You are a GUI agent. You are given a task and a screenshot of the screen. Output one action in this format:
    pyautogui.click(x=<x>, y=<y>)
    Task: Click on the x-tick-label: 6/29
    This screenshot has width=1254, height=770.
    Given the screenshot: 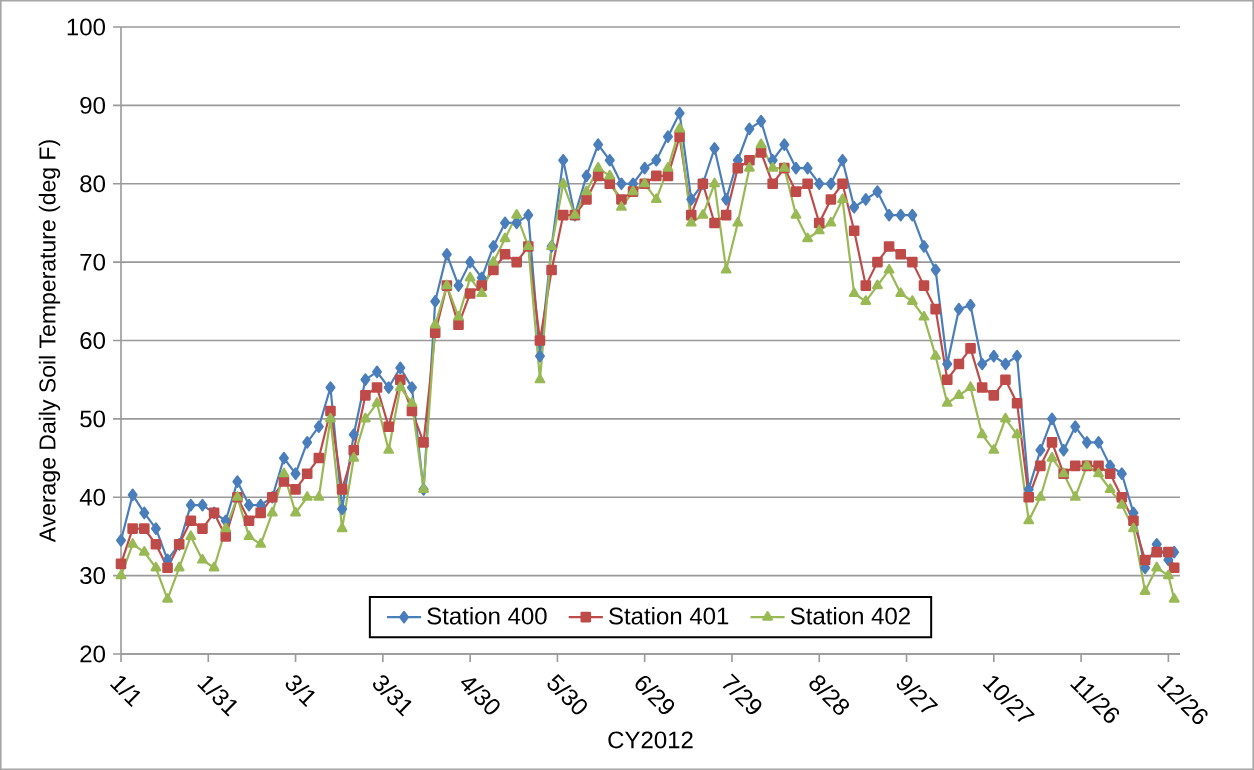 What is the action you would take?
    pyautogui.click(x=655, y=695)
    